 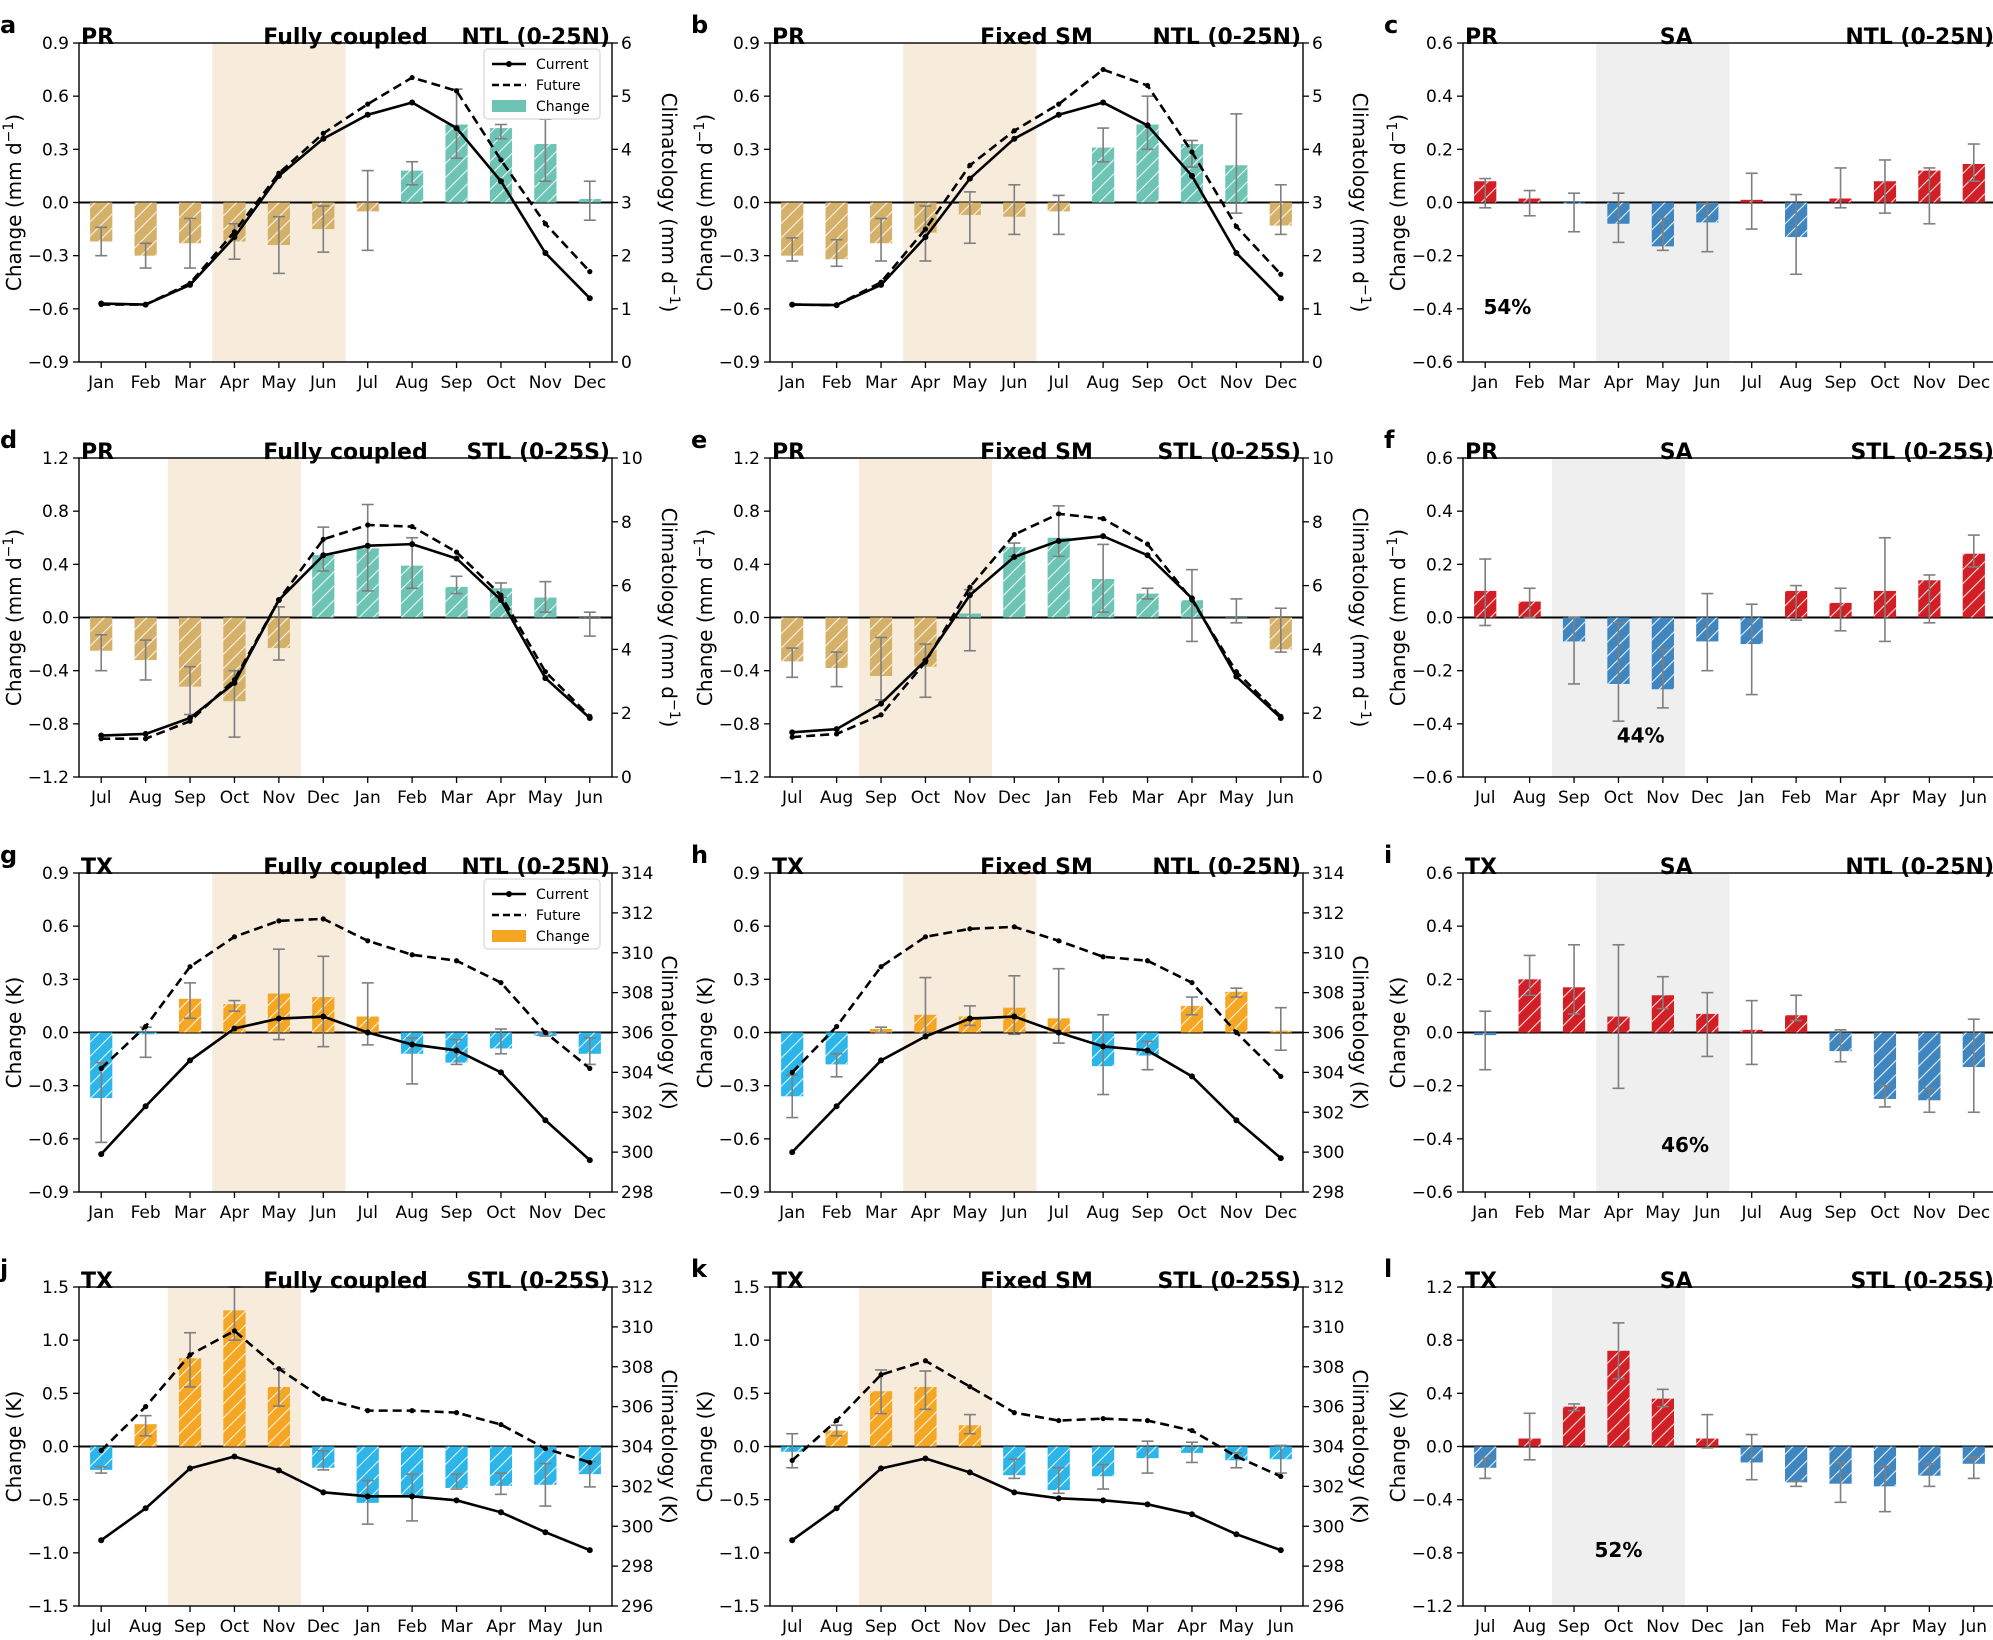 What do you see at coordinates (792, 1072) in the screenshot?
I see `future-point-Jan` at bounding box center [792, 1072].